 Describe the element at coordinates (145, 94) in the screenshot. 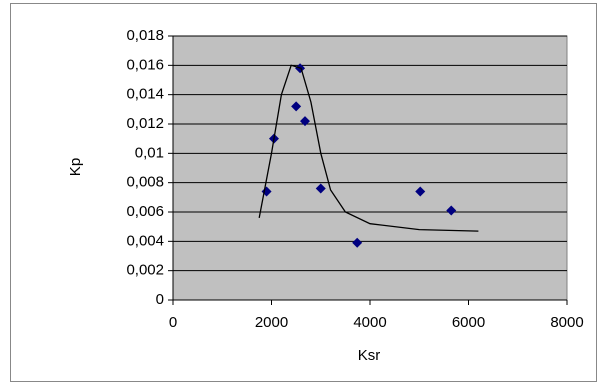

I see `y-tick-label: 0,014` at that location.